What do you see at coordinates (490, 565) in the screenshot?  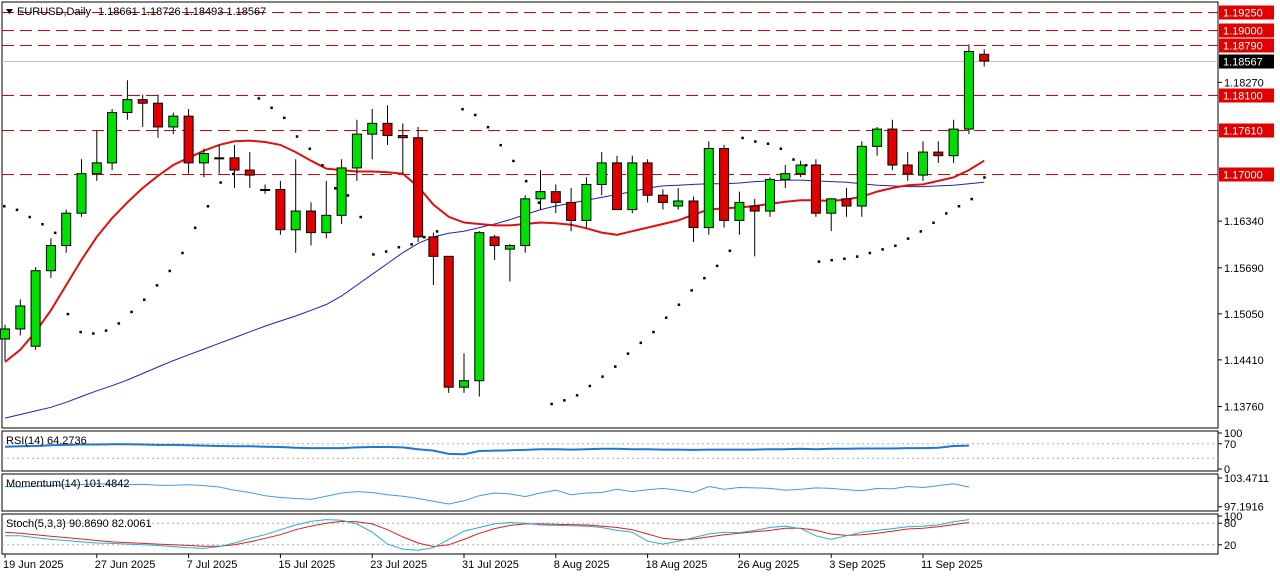 I see `date-tick-label: 31 Jul 2025` at bounding box center [490, 565].